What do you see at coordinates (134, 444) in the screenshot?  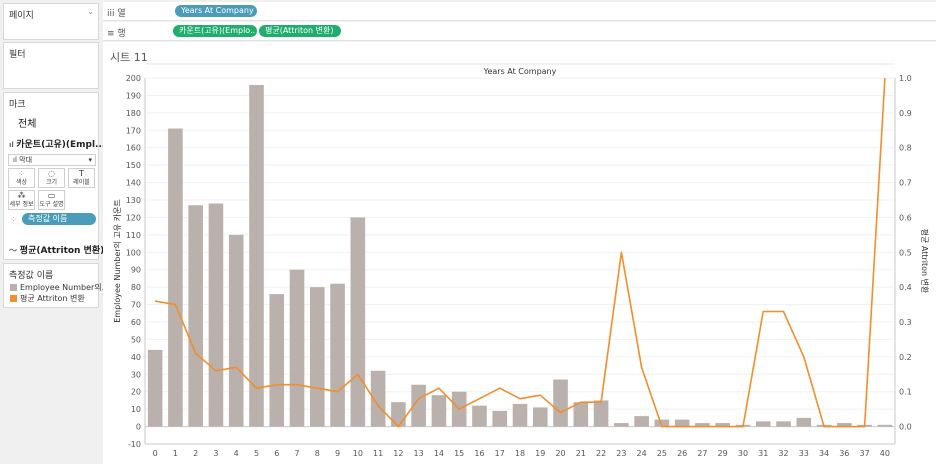 I see `y-left-tick-label: -10` at bounding box center [134, 444].